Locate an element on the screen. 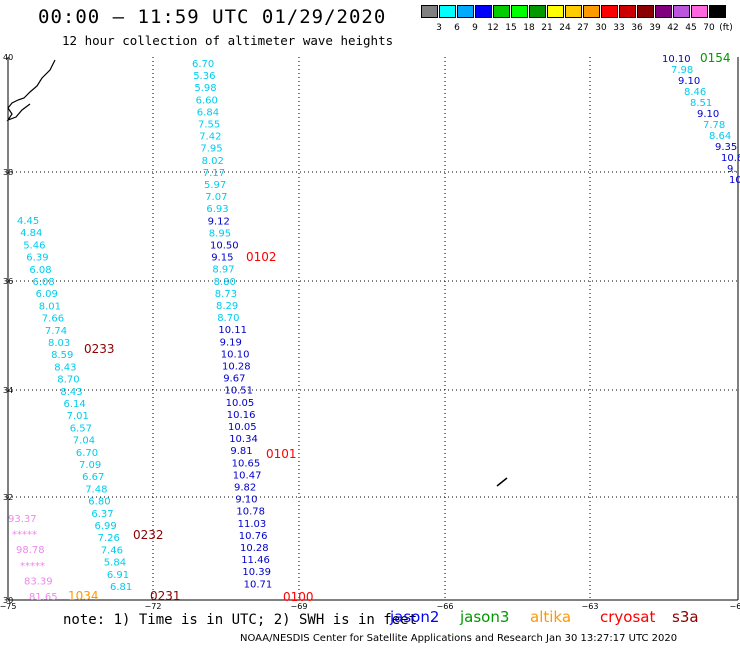 The height and width of the screenshot is (650, 740). swh-value: 10.39 is located at coordinates (256, 572).